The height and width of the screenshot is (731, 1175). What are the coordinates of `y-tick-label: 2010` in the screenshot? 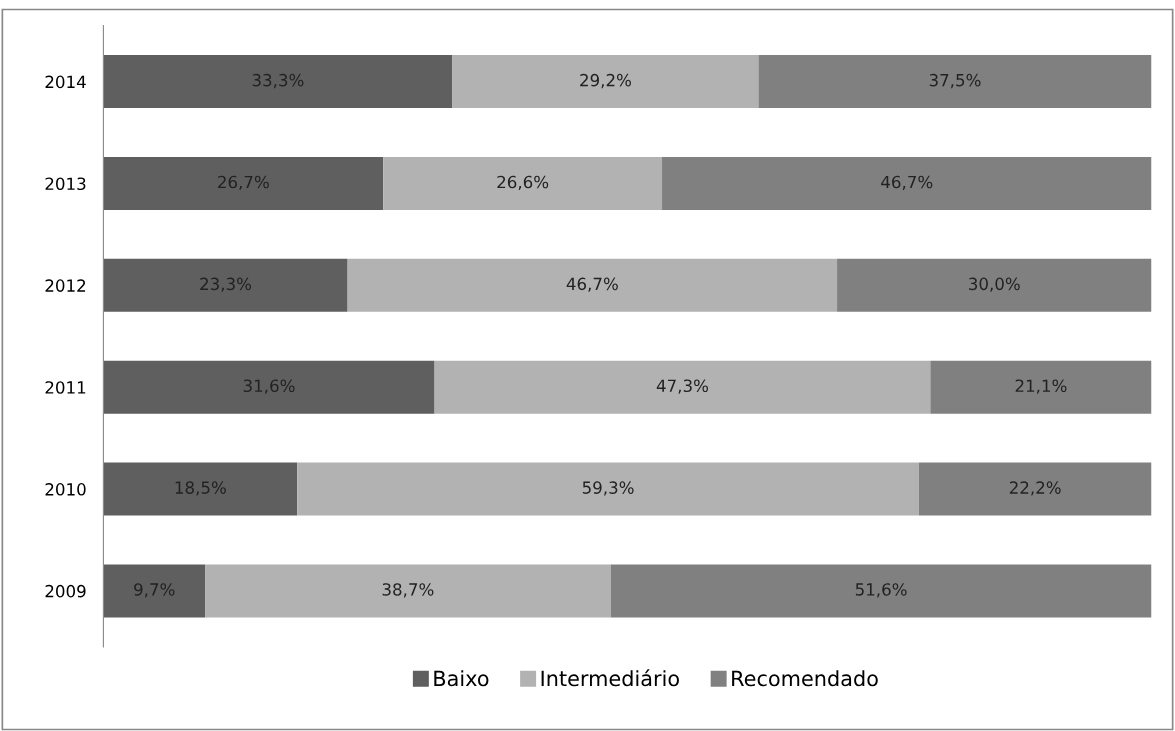 It's located at (65, 489).